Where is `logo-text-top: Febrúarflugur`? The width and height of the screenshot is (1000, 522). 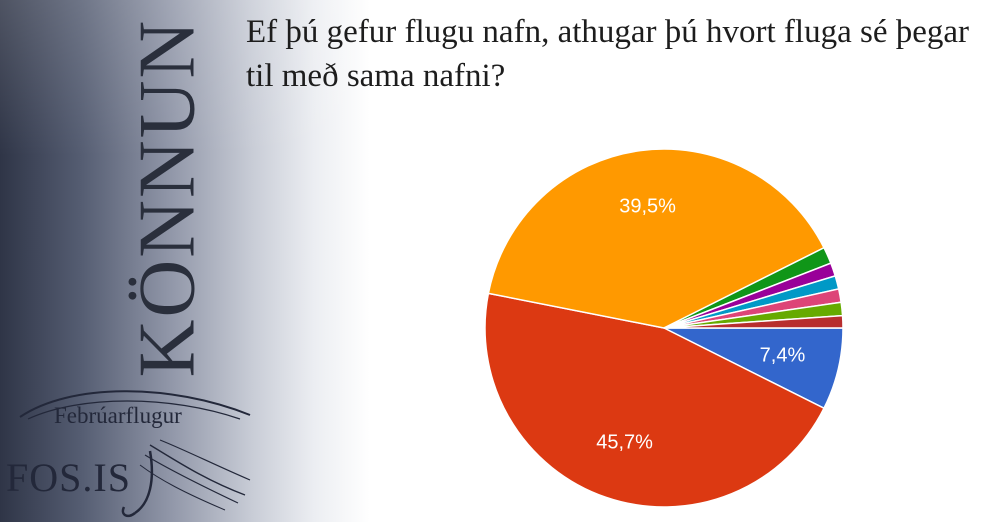 logo-text-top: Febrúarflugur is located at coordinates (118, 415).